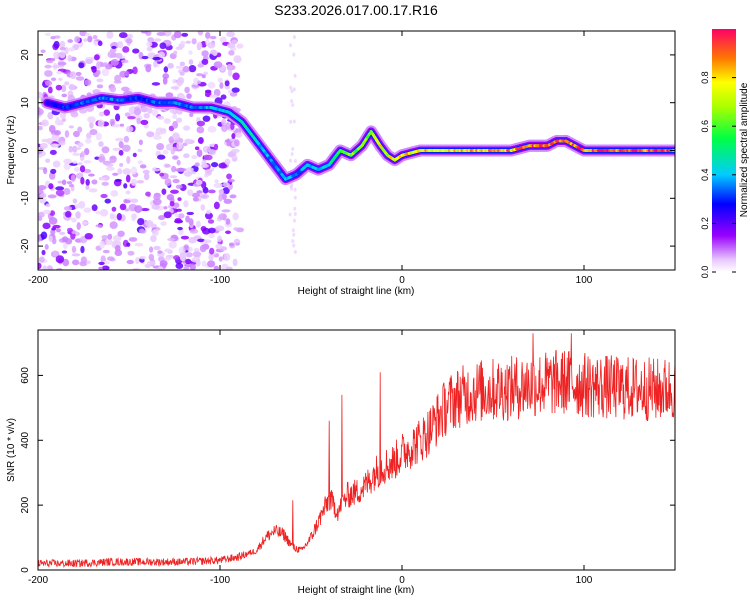 Image resolution: width=750 pixels, height=600 pixels. I want to click on spectrogram-noise-speckle, so click(167, 150).